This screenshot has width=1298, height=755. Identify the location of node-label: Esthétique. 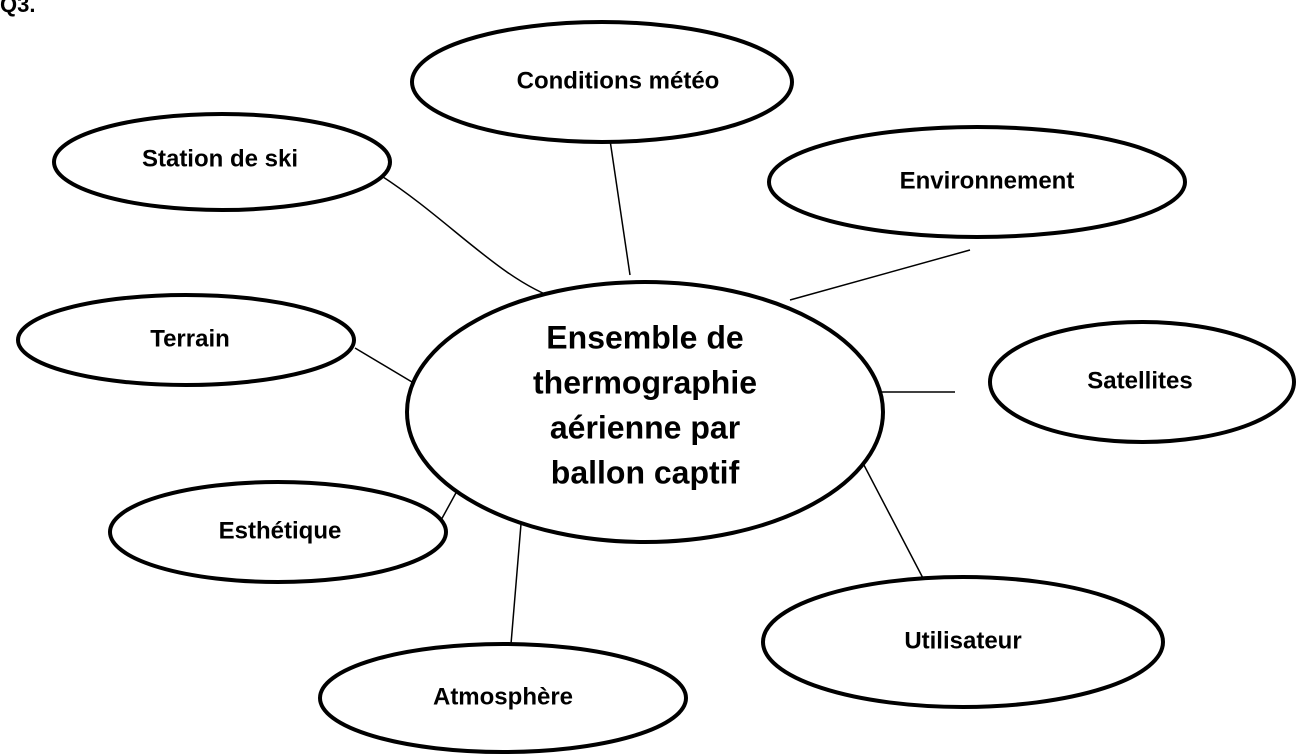
(280, 530).